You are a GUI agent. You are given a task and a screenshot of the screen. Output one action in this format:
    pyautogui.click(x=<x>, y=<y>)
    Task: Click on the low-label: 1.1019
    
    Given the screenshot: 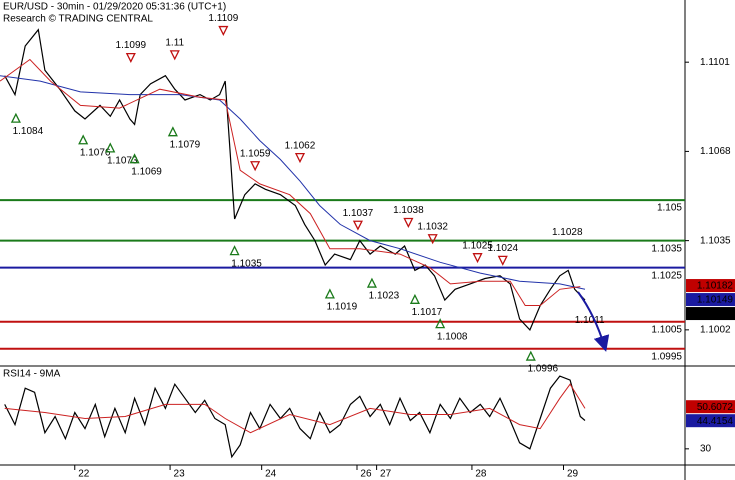 What is the action you would take?
    pyautogui.click(x=342, y=307)
    